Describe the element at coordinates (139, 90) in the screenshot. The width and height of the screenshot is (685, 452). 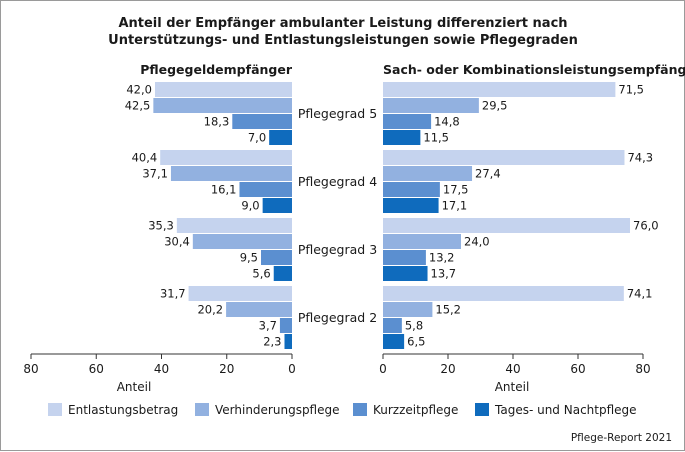
I see `value-label-left: 42,0` at that location.